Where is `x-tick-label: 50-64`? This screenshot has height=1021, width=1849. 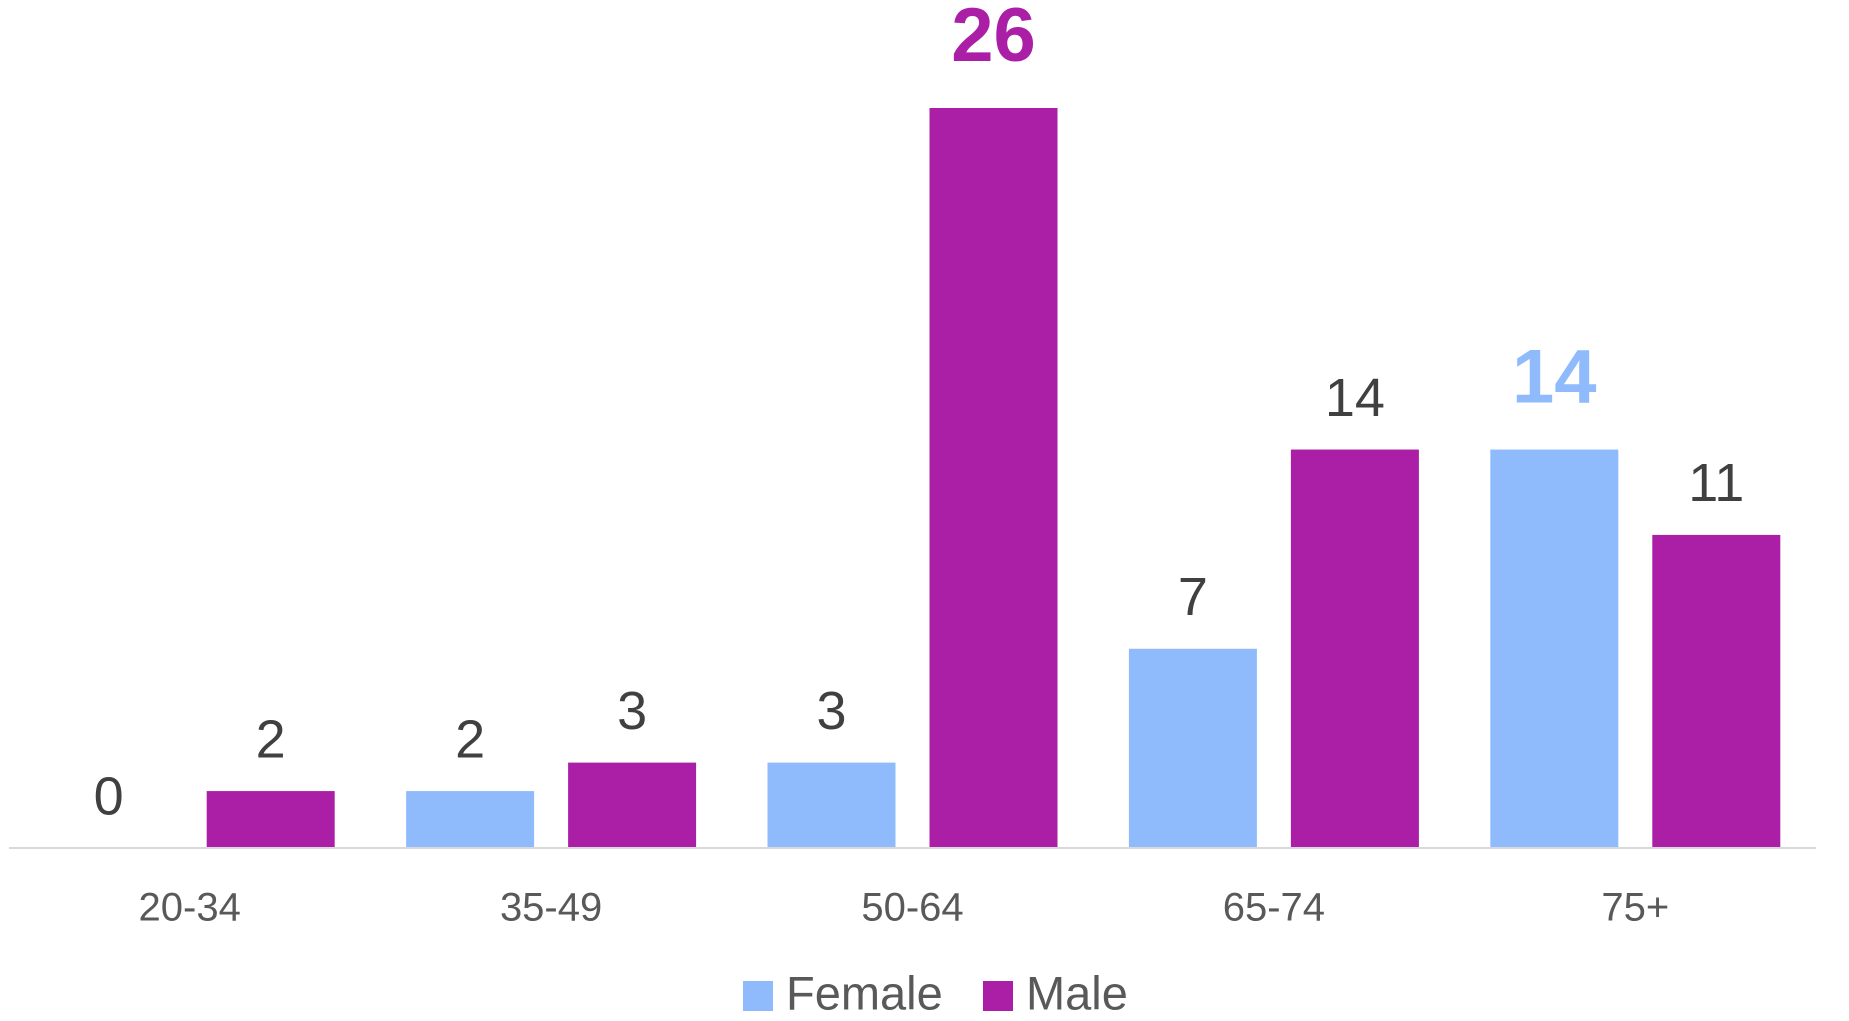 x-tick-label: 50-64 is located at coordinates (912, 908).